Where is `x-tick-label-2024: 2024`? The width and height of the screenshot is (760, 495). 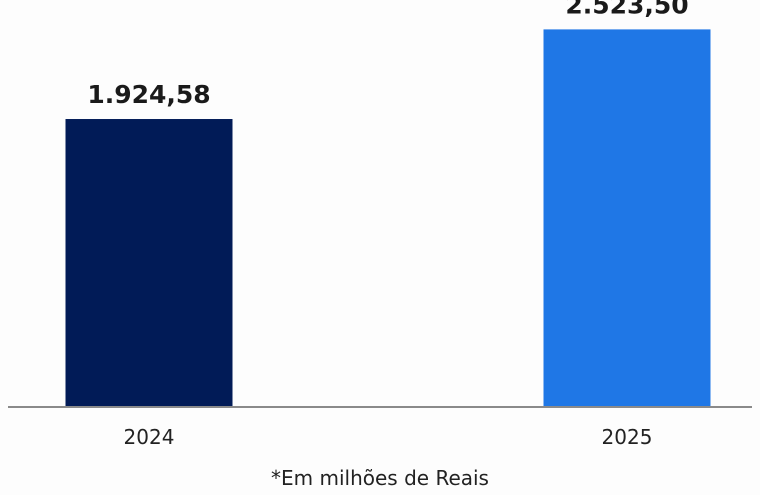 x-tick-label-2024: 2024 is located at coordinates (149, 437).